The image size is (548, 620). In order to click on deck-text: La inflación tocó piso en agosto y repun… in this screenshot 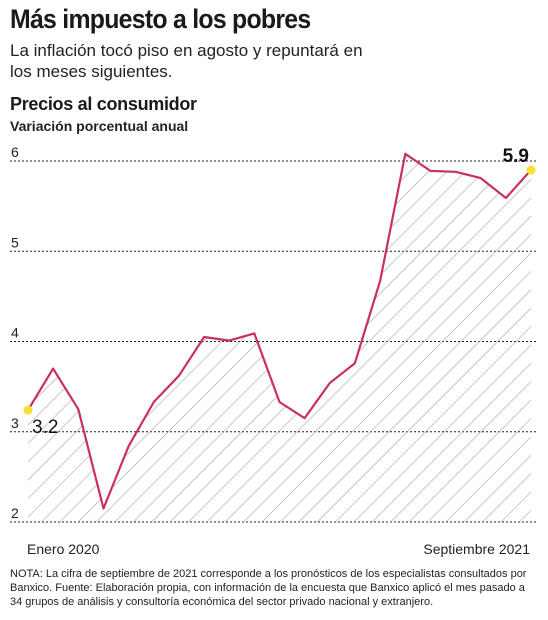, I will do `click(186, 61)`.